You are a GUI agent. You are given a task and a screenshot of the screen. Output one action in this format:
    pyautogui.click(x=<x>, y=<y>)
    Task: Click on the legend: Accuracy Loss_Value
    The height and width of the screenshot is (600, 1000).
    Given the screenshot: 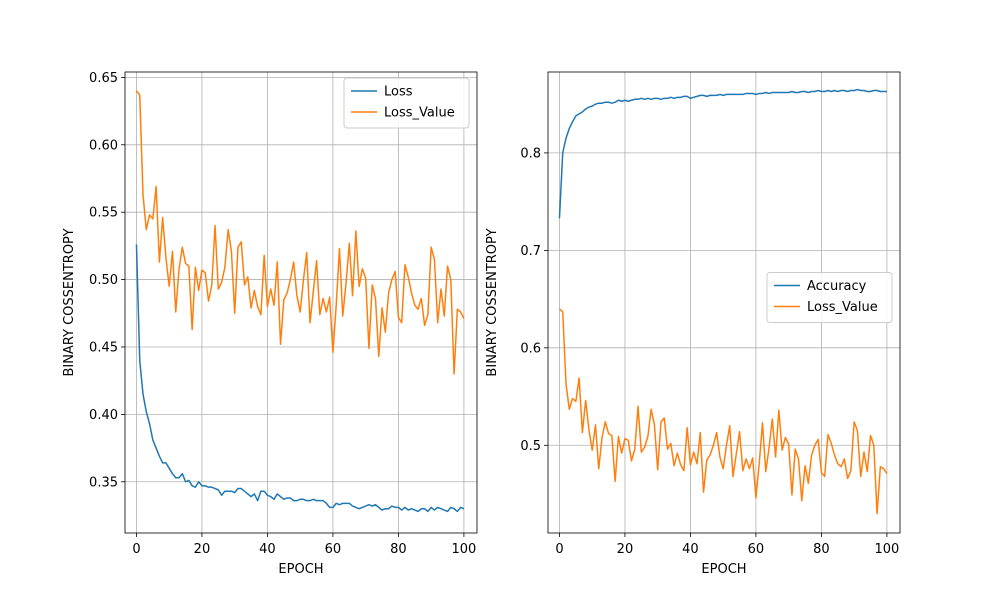 What is the action you would take?
    pyautogui.click(x=829, y=297)
    